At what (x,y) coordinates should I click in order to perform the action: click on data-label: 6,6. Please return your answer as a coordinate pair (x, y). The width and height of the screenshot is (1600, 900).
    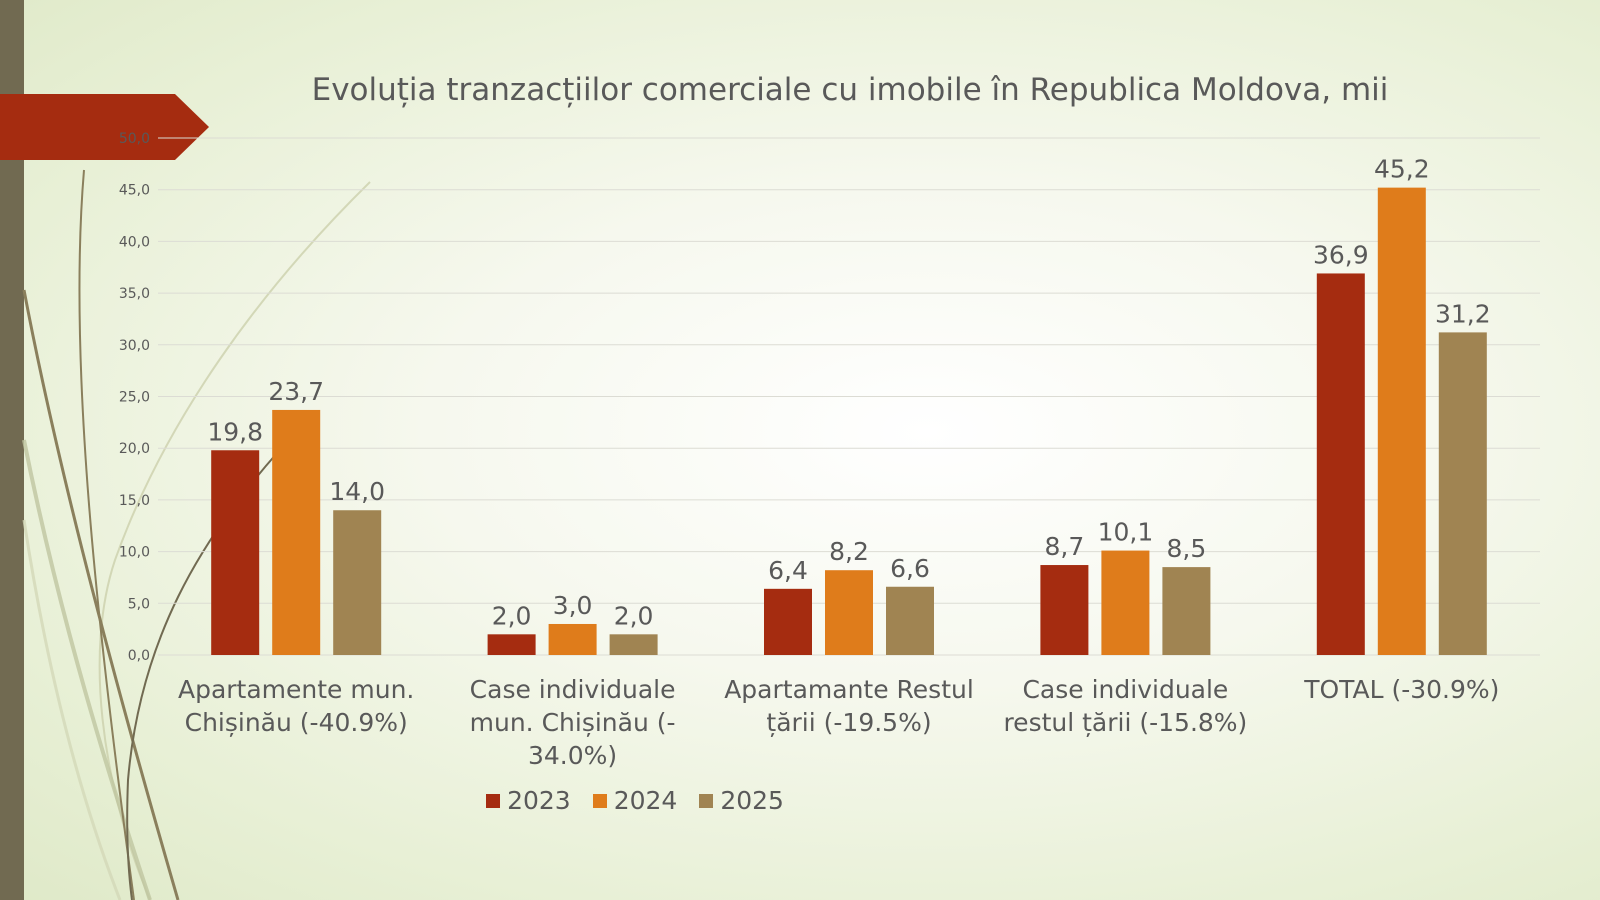
    Looking at the image, I should click on (910, 568).